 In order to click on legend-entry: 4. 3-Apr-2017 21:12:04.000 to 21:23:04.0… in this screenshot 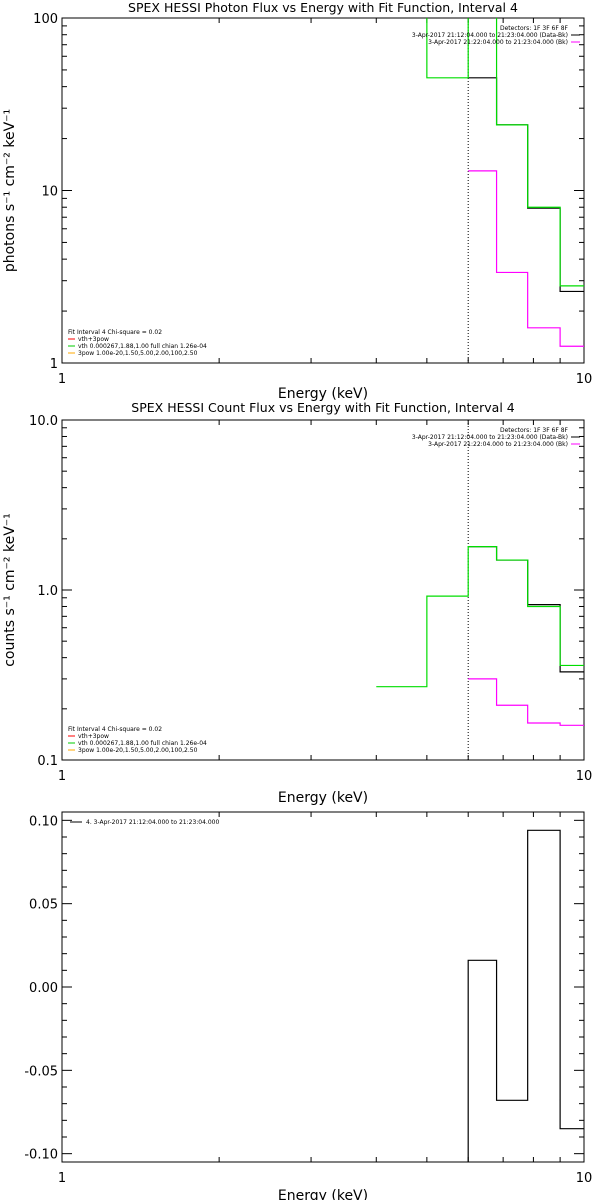, I will do `click(152, 822)`.